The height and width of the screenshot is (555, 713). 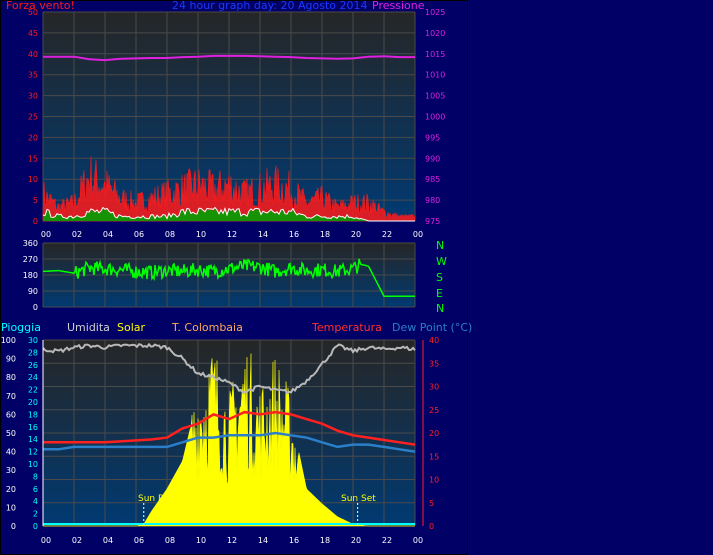 What do you see at coordinates (441, 261) in the screenshot?
I see `direction-letter-w: W` at bounding box center [441, 261].